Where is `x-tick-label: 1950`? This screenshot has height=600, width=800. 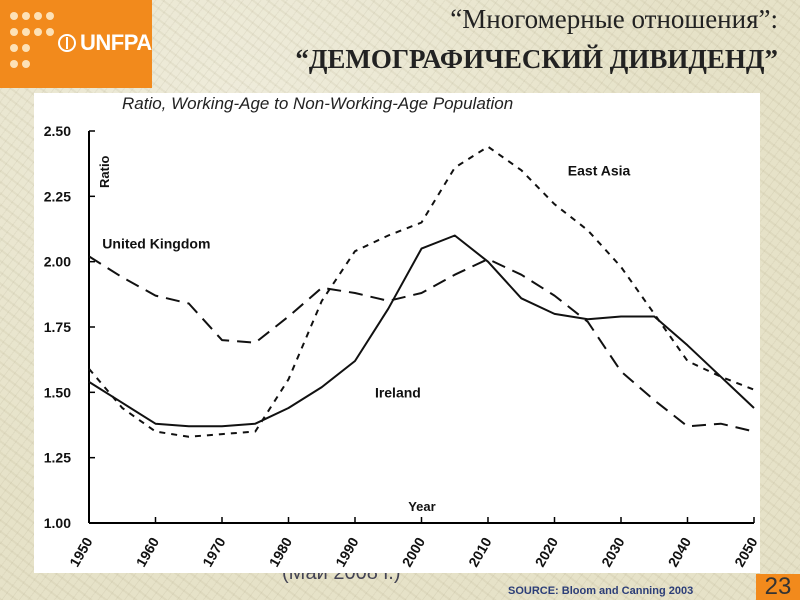
x-tick-label: 1950 is located at coordinates (81, 551).